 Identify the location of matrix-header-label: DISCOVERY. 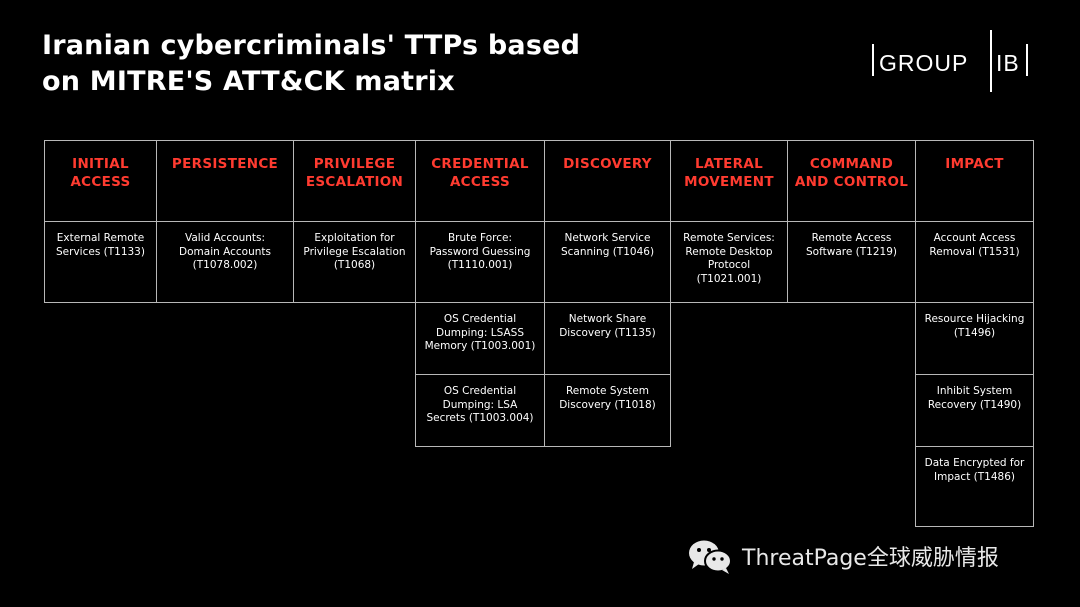
(607, 164).